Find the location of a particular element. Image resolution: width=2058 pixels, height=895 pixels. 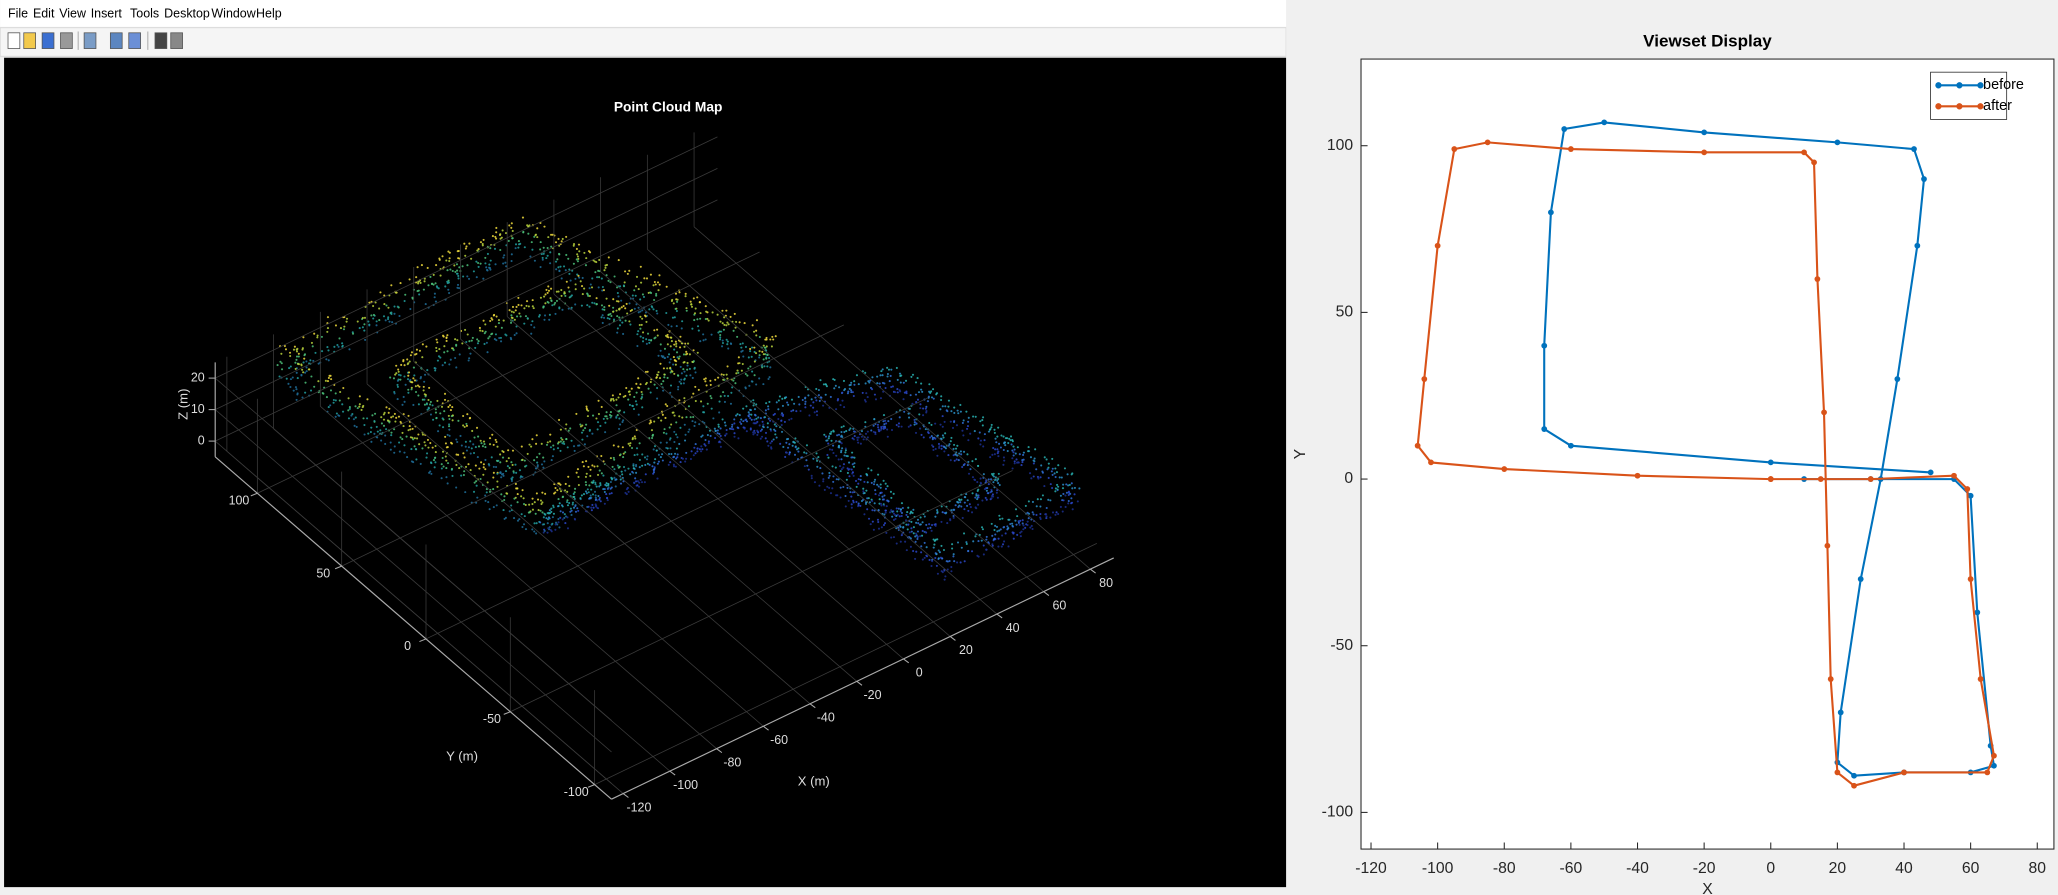

menu-item: Desktop is located at coordinates (187, 14).